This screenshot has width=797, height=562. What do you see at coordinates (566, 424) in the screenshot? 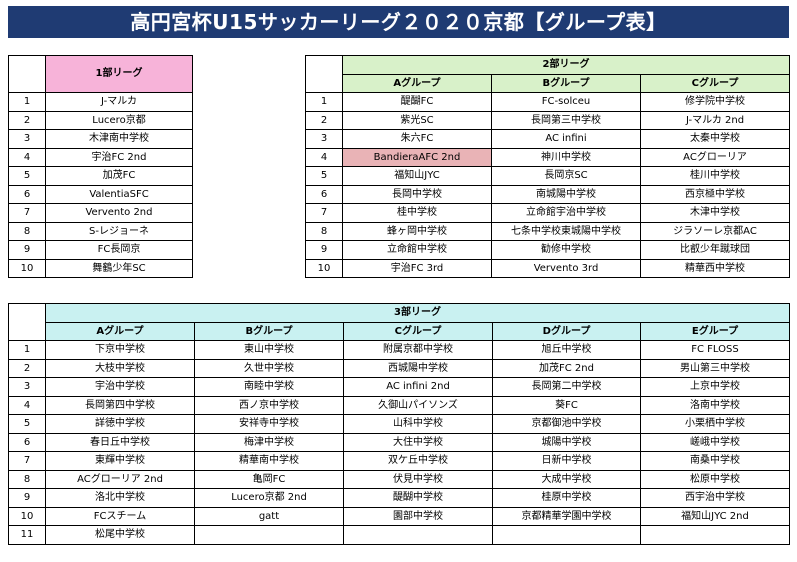
I see `team-cell: 京都御池中学校` at bounding box center [566, 424].